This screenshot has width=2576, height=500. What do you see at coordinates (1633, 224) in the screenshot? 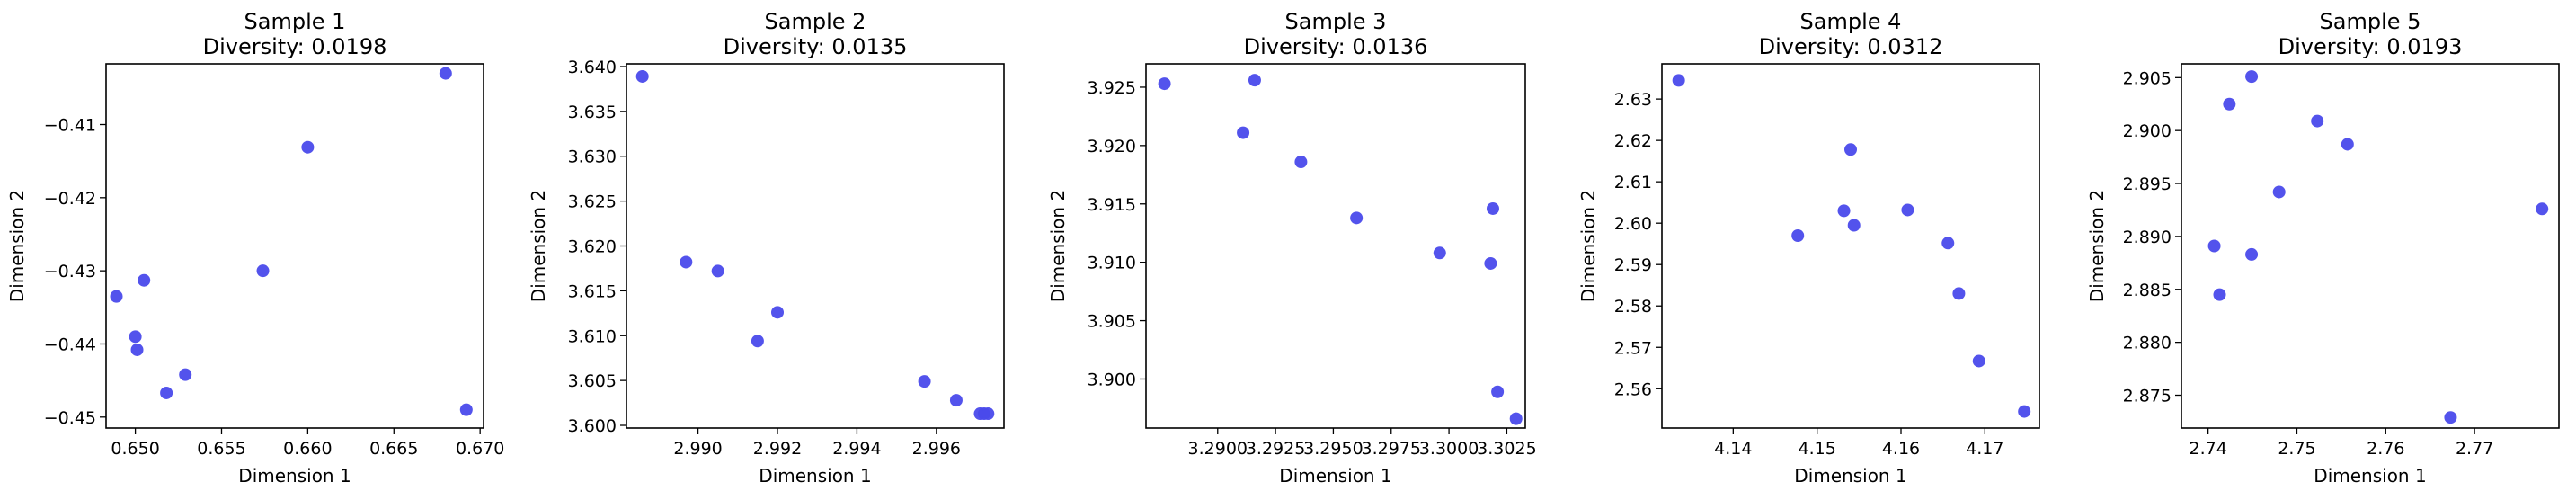
I see `y-tick-label: 2.60` at bounding box center [1633, 224].